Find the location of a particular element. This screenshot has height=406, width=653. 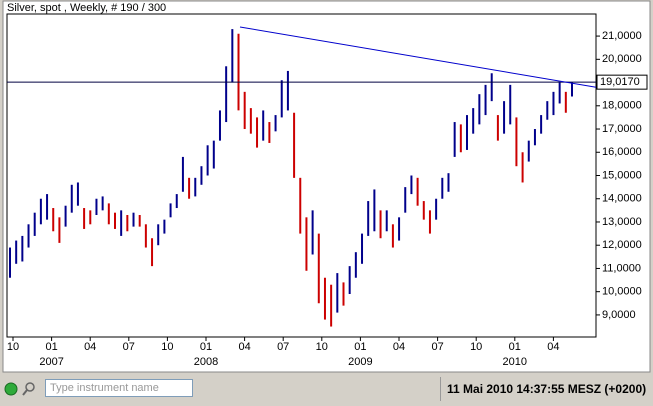

search-icon-handle is located at coordinates (25, 392).